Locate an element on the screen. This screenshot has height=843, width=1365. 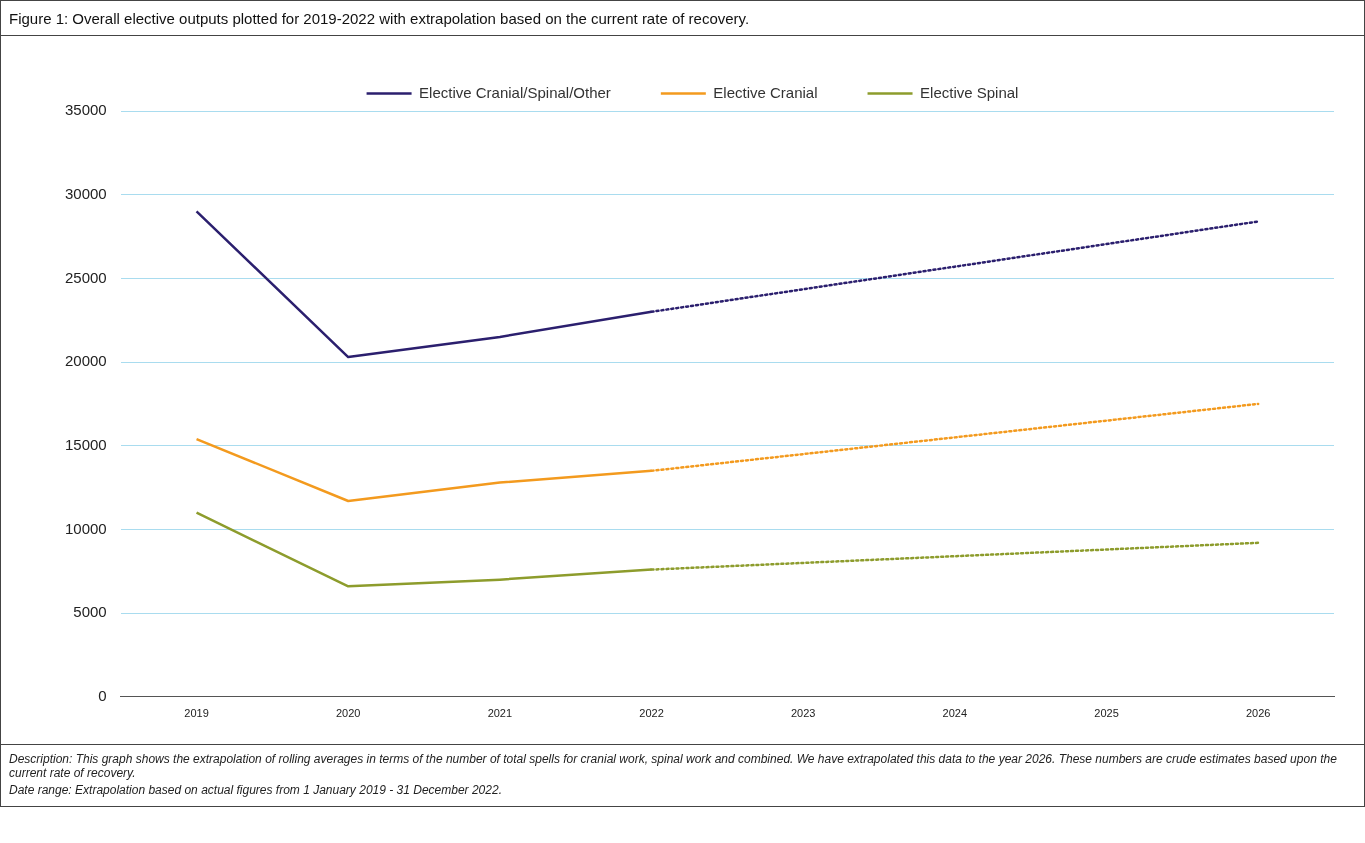
y-tick-label: 35000 is located at coordinates (85, 110).